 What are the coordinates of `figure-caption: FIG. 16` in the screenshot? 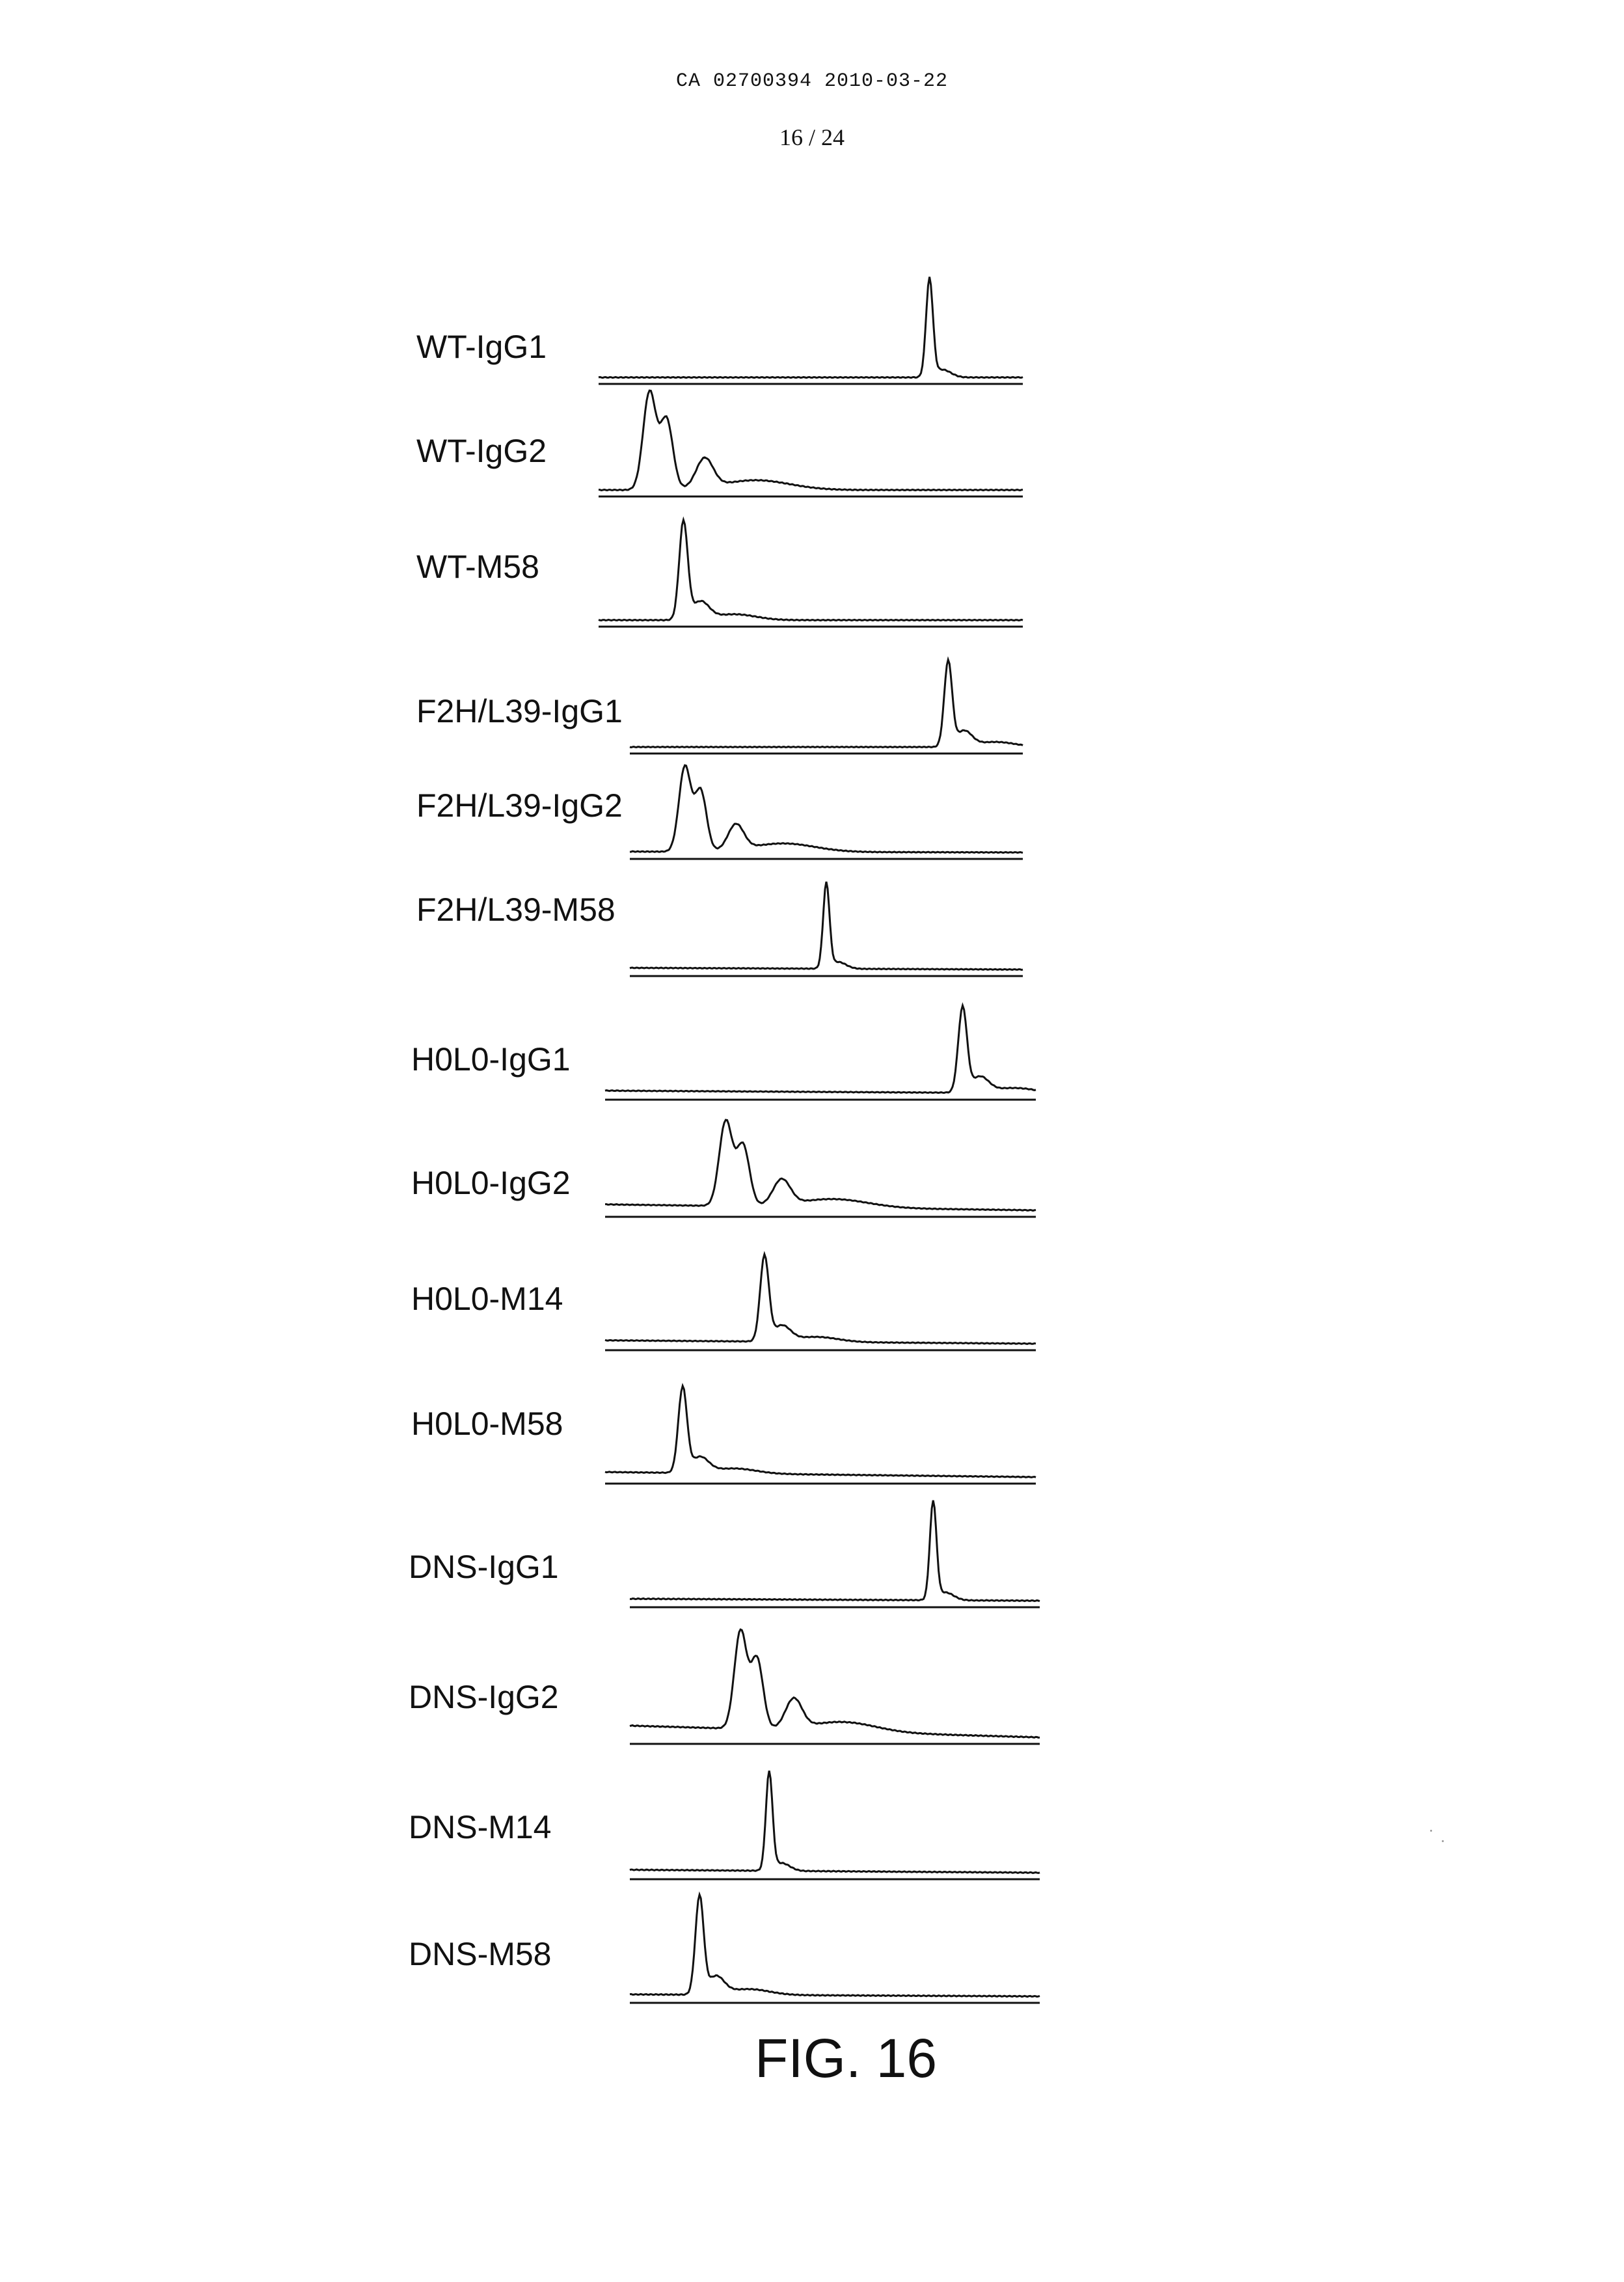 It's located at (846, 2058).